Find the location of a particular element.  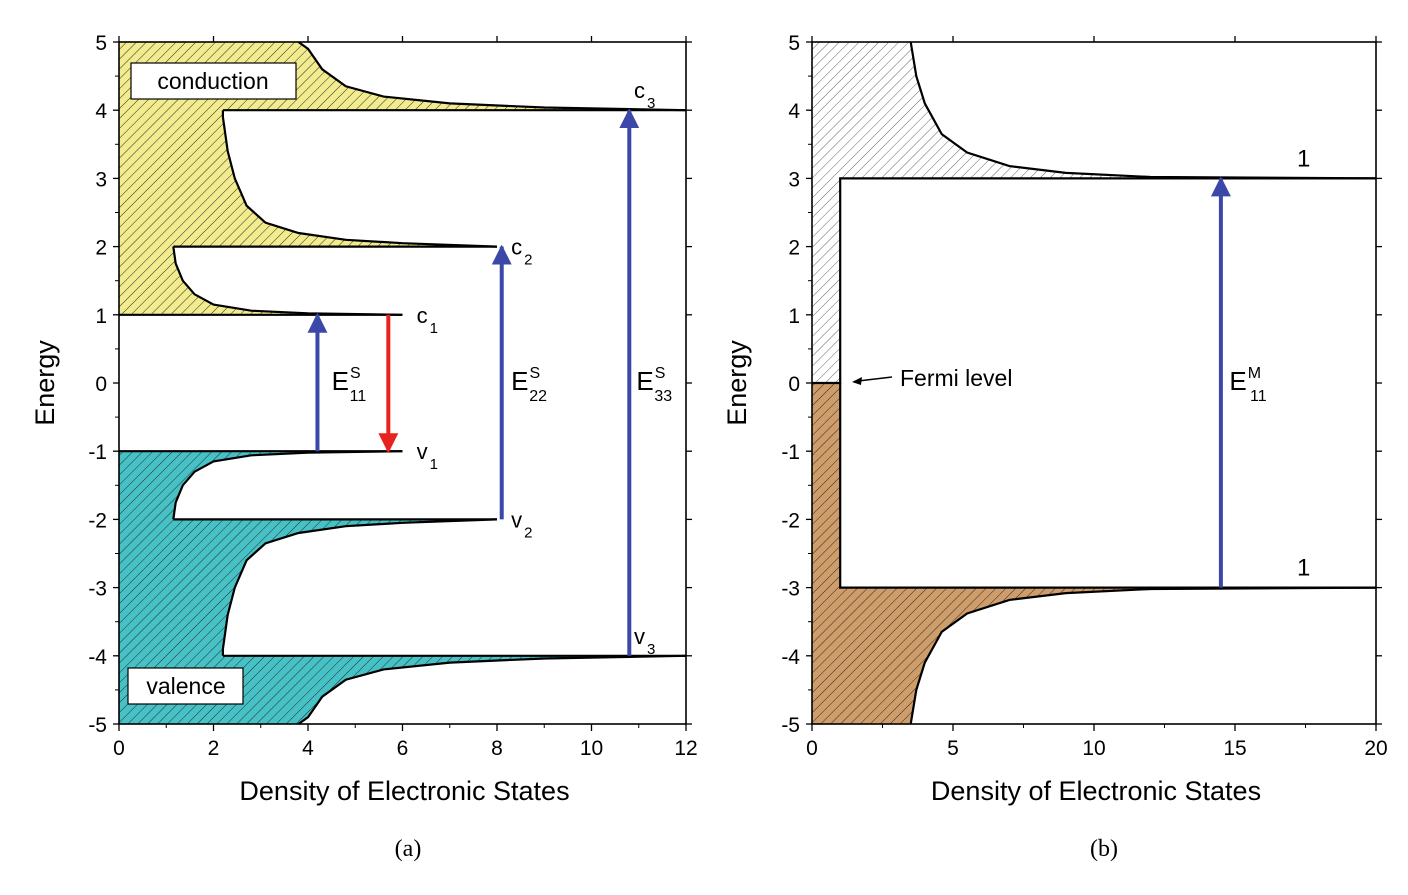

level-label: v1 is located at coordinates (427, 456).